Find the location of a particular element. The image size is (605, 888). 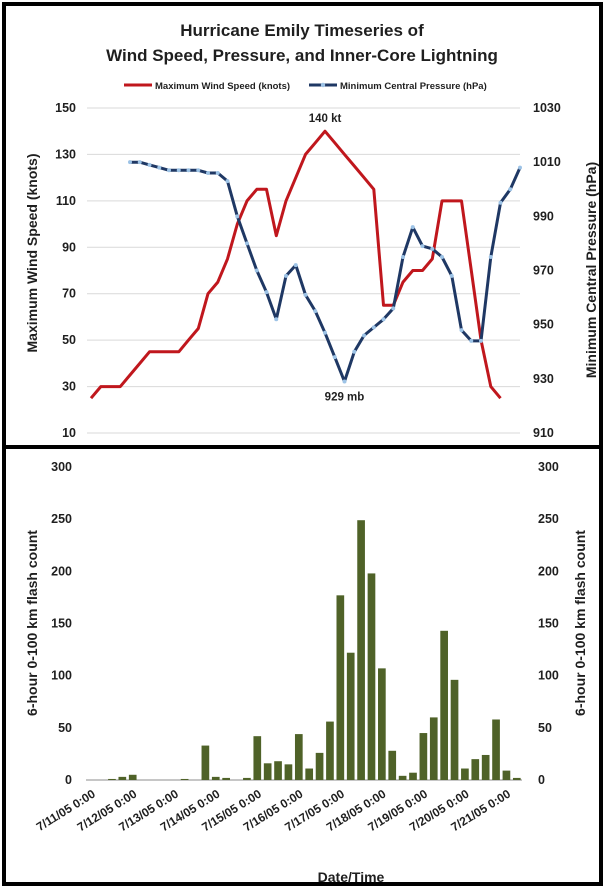

y-tick-label: 100 is located at coordinates (548, 676).